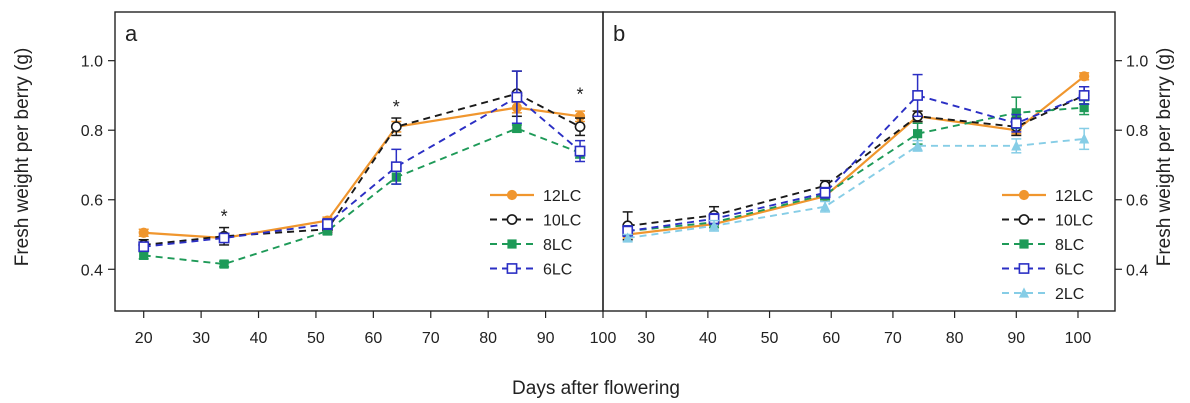  I want to click on legend: 12LC 10LC 8LC 6LC 2LC, so click(1047, 245).